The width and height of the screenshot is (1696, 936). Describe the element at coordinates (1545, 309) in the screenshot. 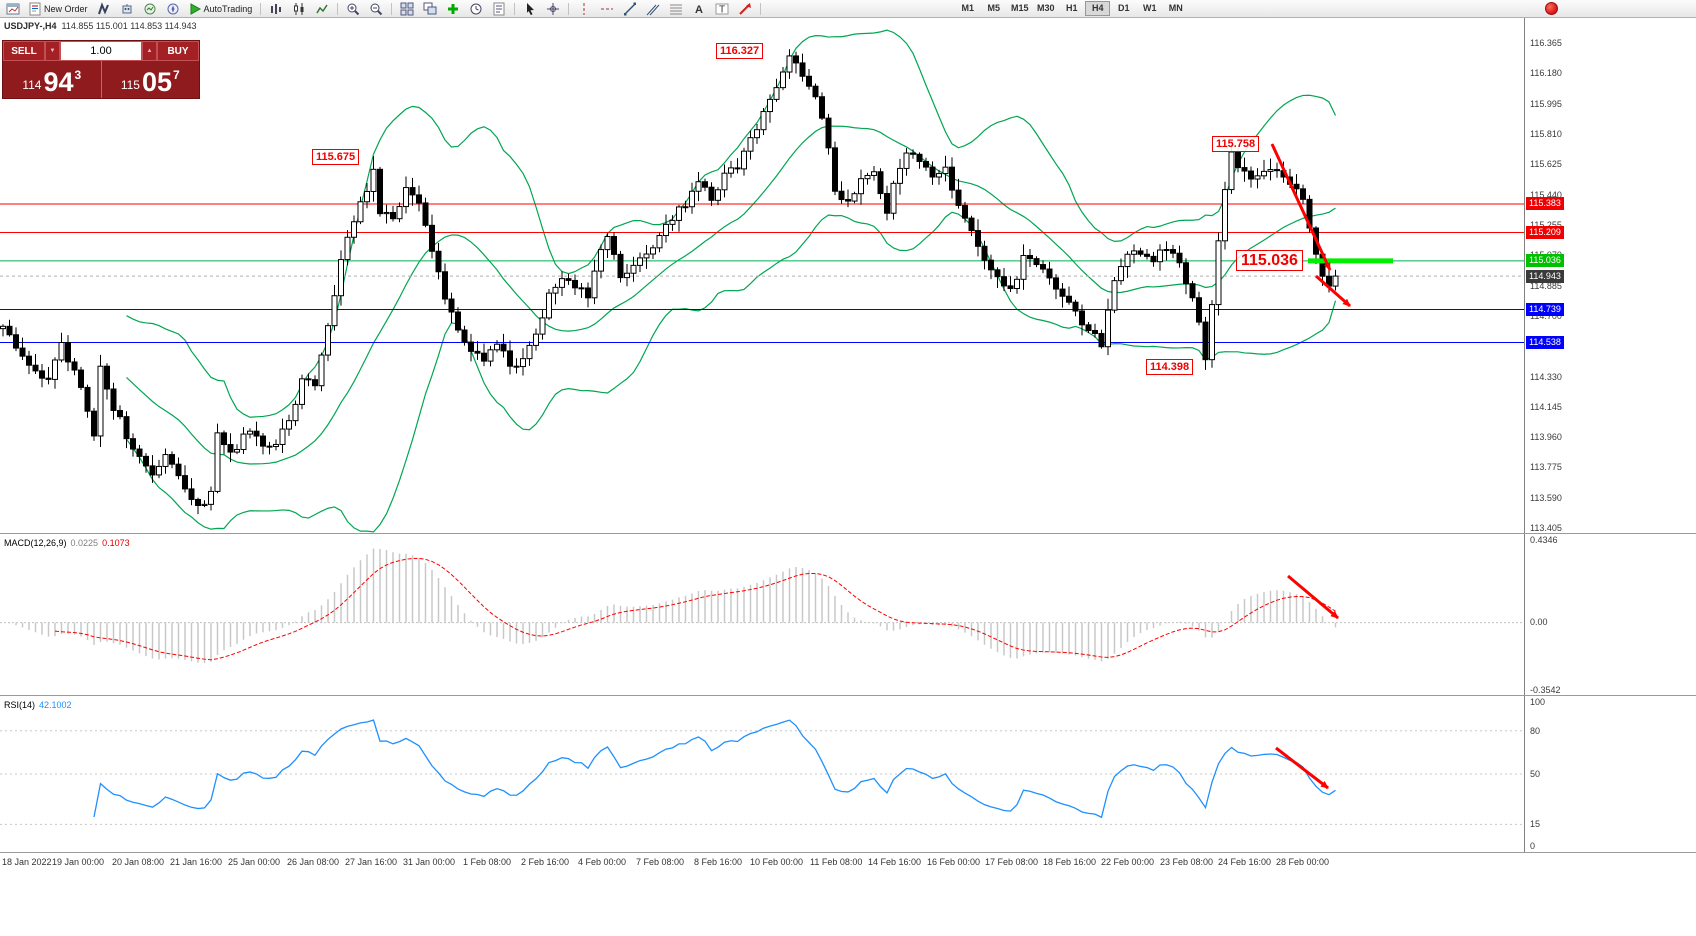

I see `price-badge: 114.739` at that location.